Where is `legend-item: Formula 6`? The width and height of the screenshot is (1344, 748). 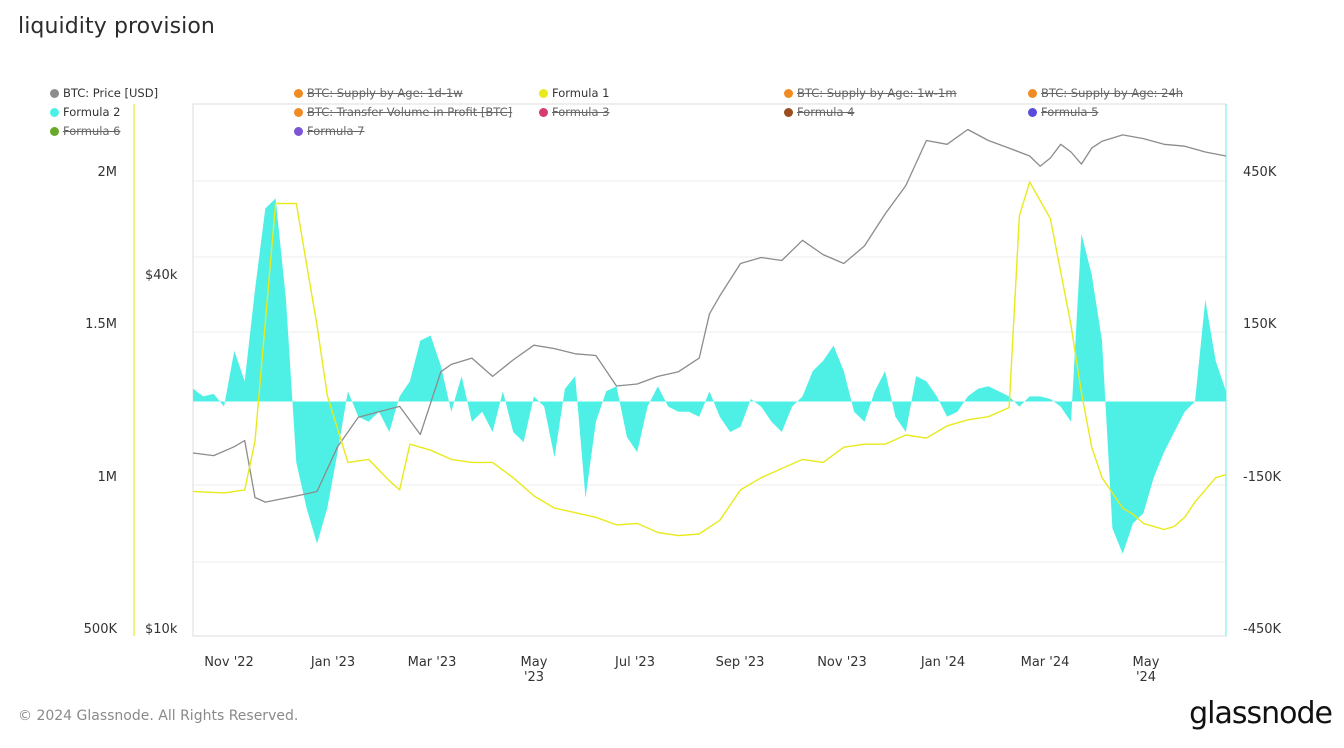
legend-item: Formula 6 is located at coordinates (85, 131).